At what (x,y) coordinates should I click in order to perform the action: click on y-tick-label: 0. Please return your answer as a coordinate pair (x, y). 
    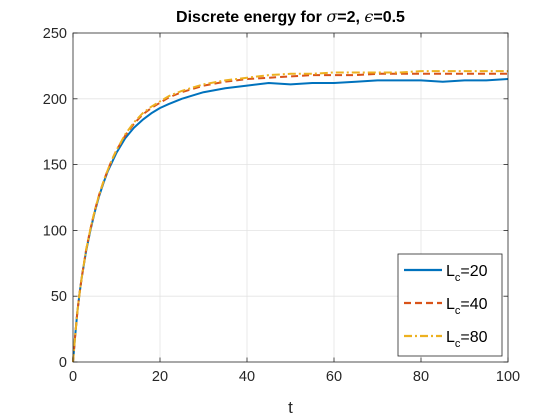
    Looking at the image, I should click on (63, 363).